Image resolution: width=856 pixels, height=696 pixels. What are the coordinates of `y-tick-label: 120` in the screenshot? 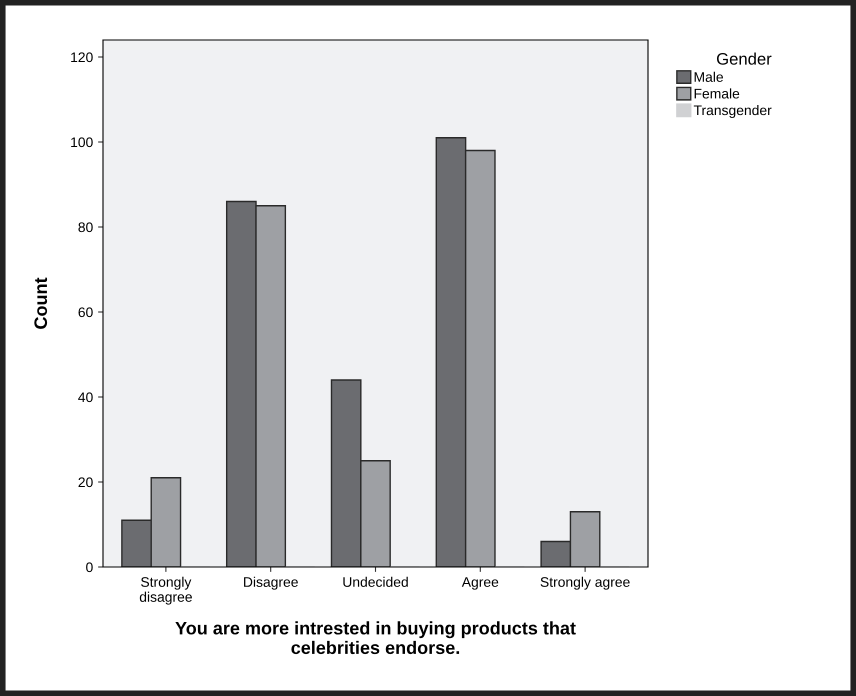 It's located at (82, 57).